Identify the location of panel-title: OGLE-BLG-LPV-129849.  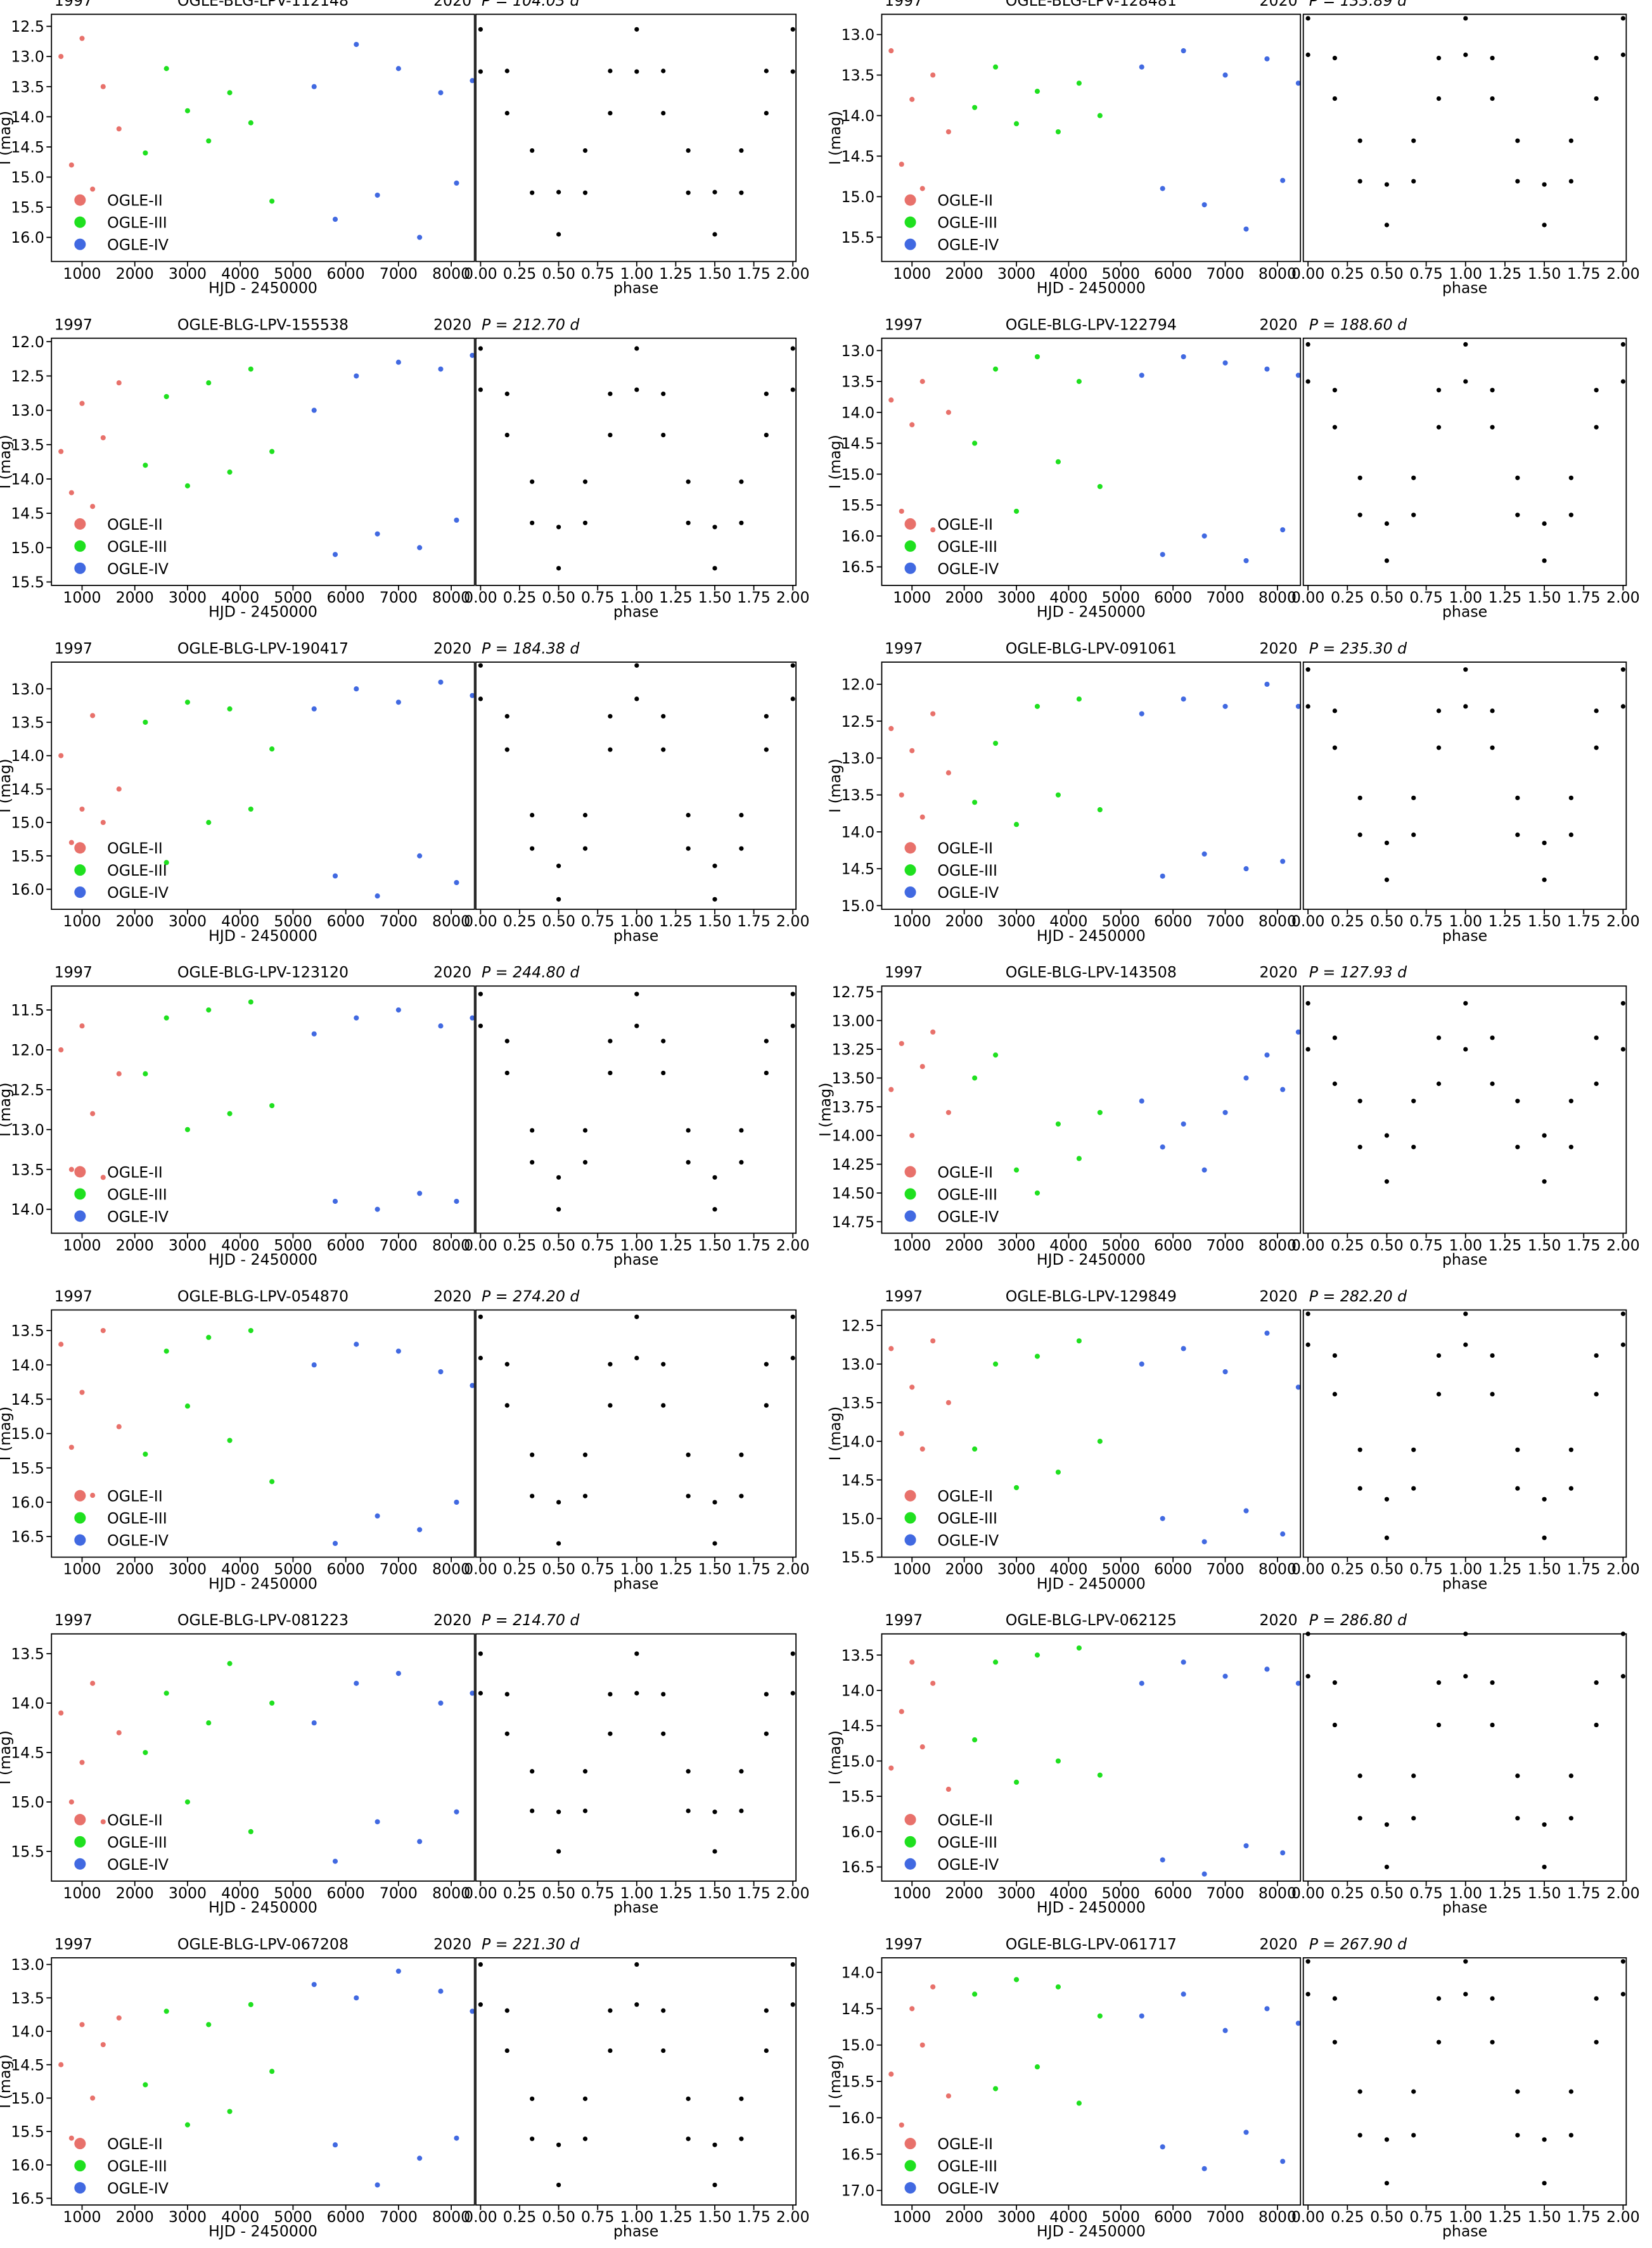
(1091, 1296).